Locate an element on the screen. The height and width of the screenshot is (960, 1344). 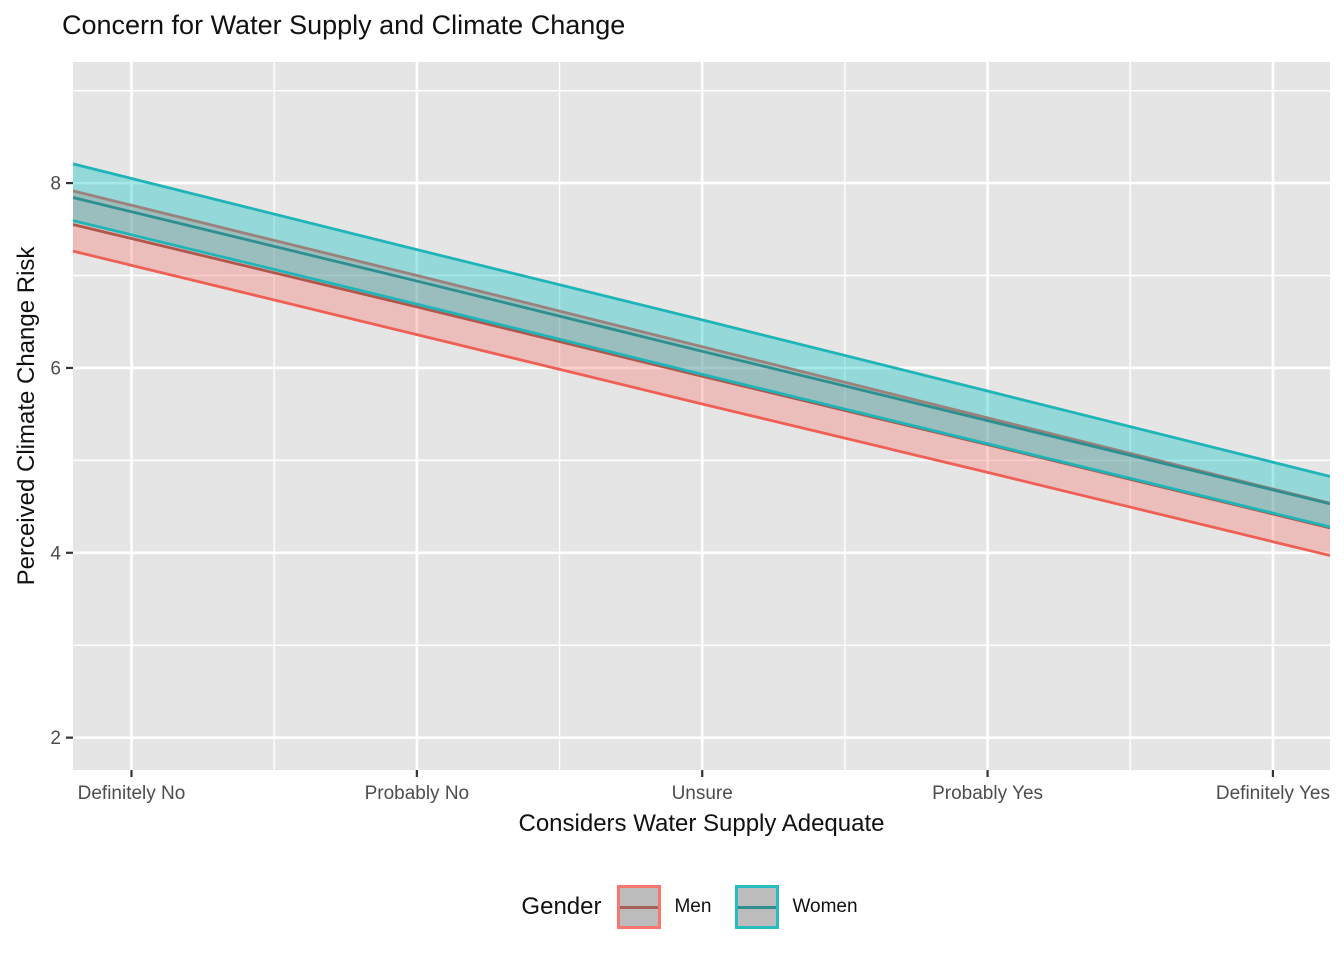
legend-item-women: Women is located at coordinates (796, 907).